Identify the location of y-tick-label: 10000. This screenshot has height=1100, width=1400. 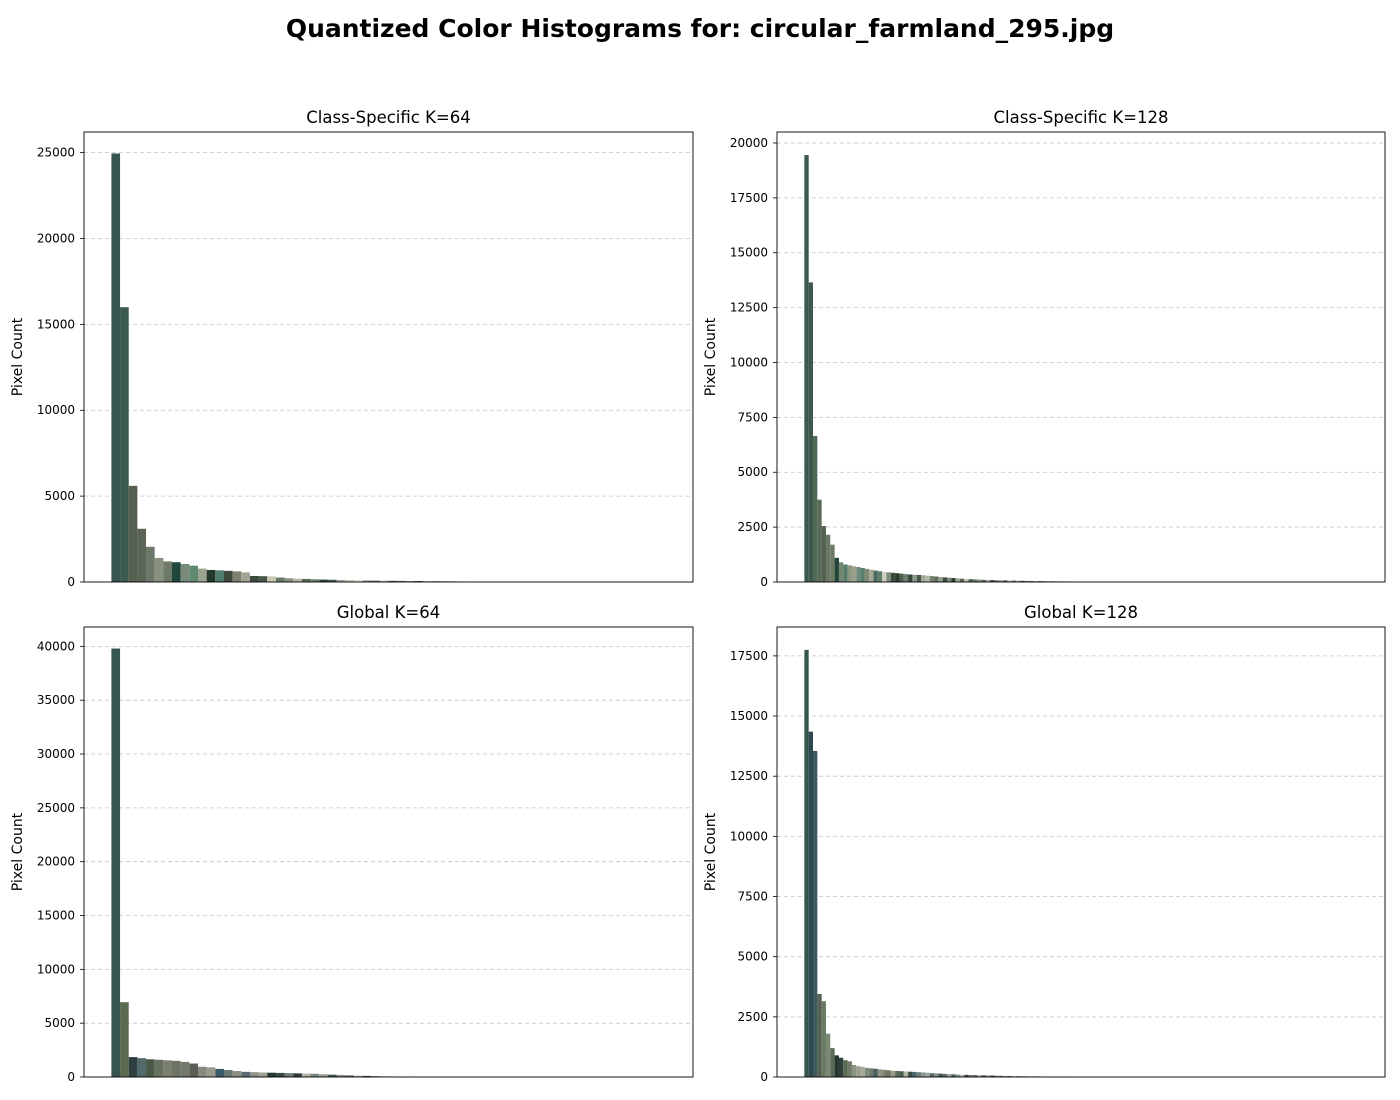
(56, 969).